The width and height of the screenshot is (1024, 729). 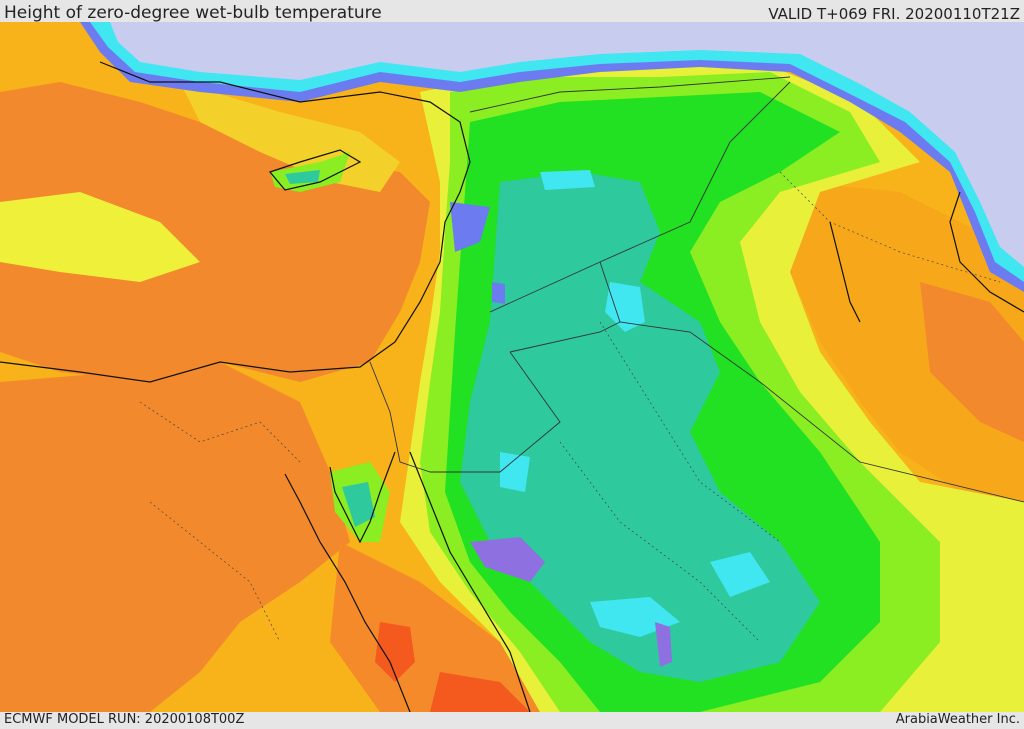 I want to click on valid-time: VALID T+069 FRI. 20200110T21Z, so click(x=894, y=14).